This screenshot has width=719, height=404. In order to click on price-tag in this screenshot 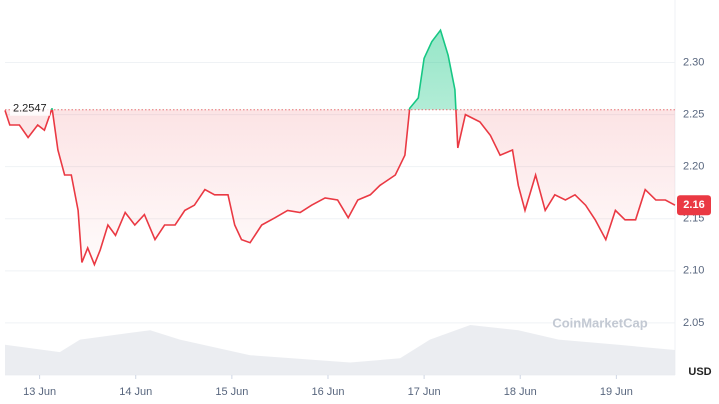, I will do `click(694, 205)`.